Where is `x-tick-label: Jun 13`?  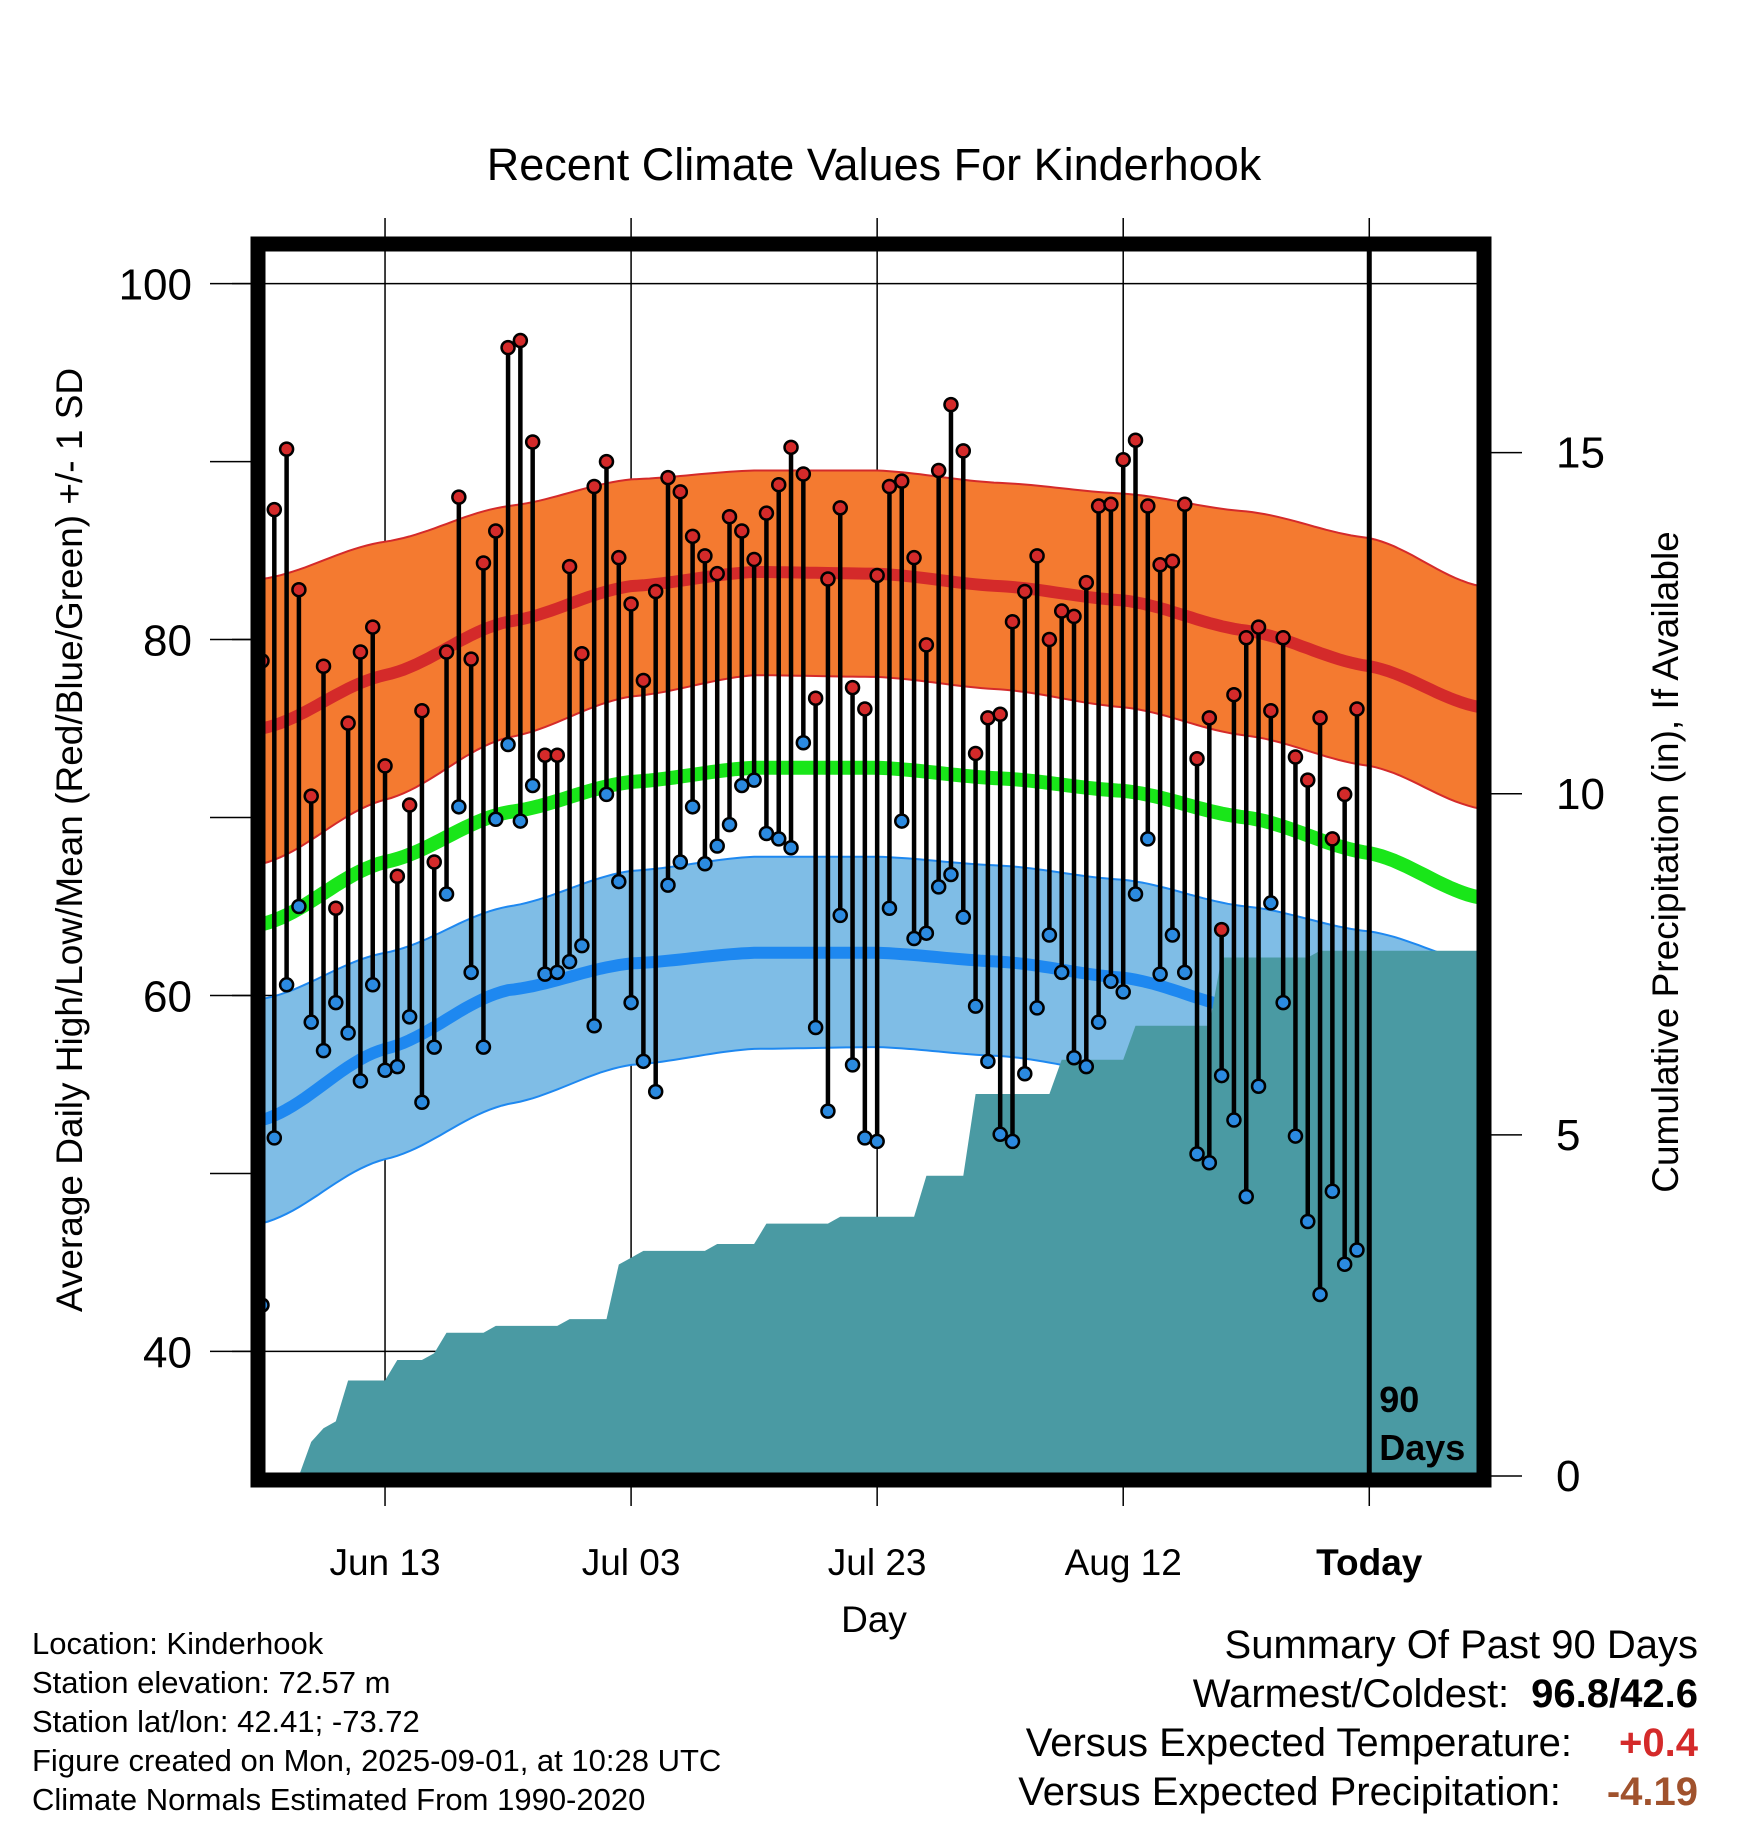 x-tick-label: Jun 13 is located at coordinates (384, 1562).